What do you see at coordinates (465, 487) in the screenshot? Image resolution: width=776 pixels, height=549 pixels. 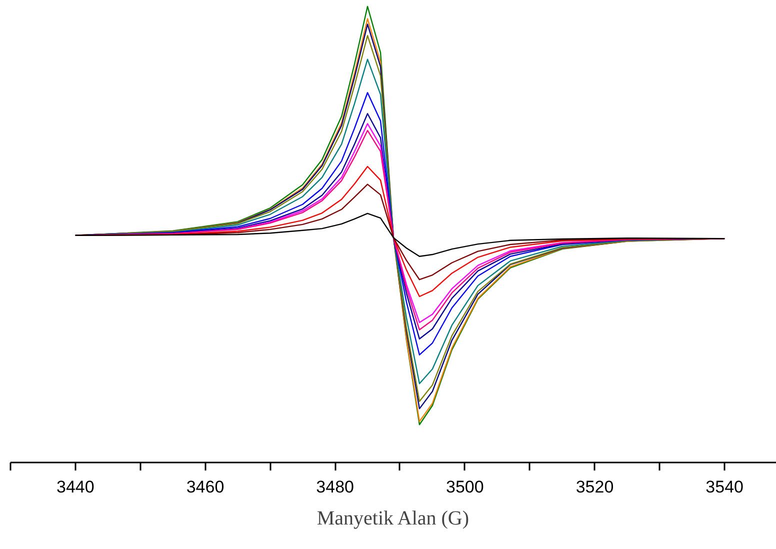 I see `x-tick-label: 3500` at bounding box center [465, 487].